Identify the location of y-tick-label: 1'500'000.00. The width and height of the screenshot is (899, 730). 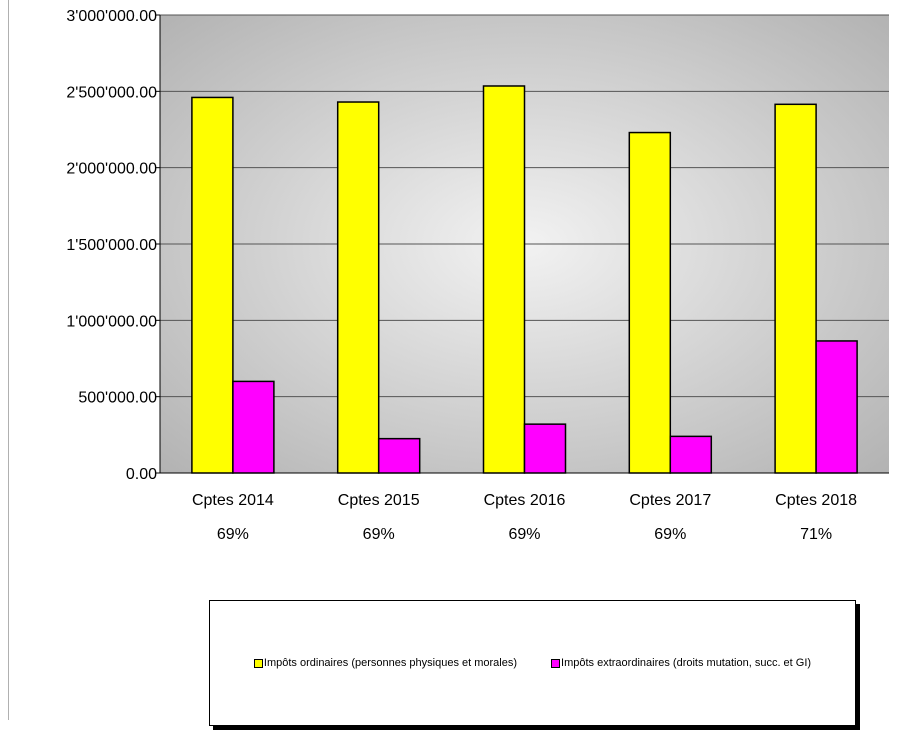
(111, 245).